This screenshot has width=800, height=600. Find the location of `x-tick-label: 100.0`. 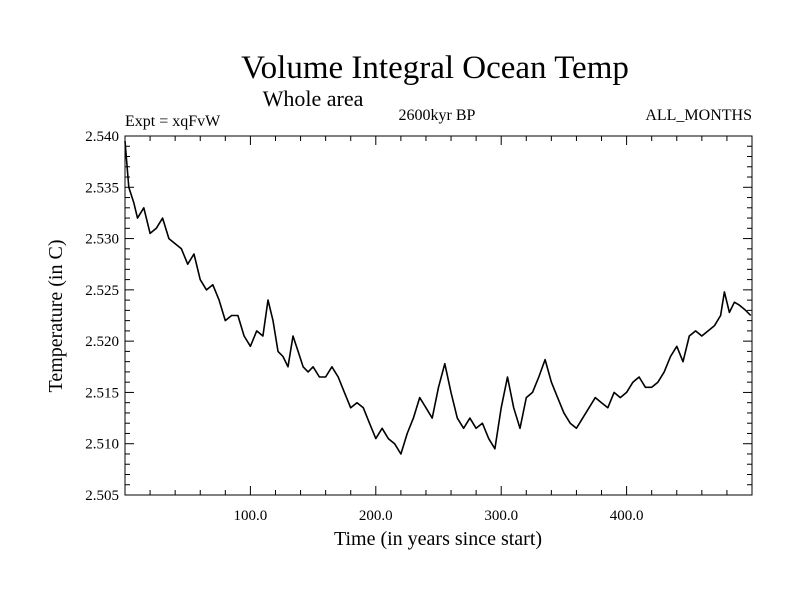

x-tick-label: 100.0 is located at coordinates (251, 516).